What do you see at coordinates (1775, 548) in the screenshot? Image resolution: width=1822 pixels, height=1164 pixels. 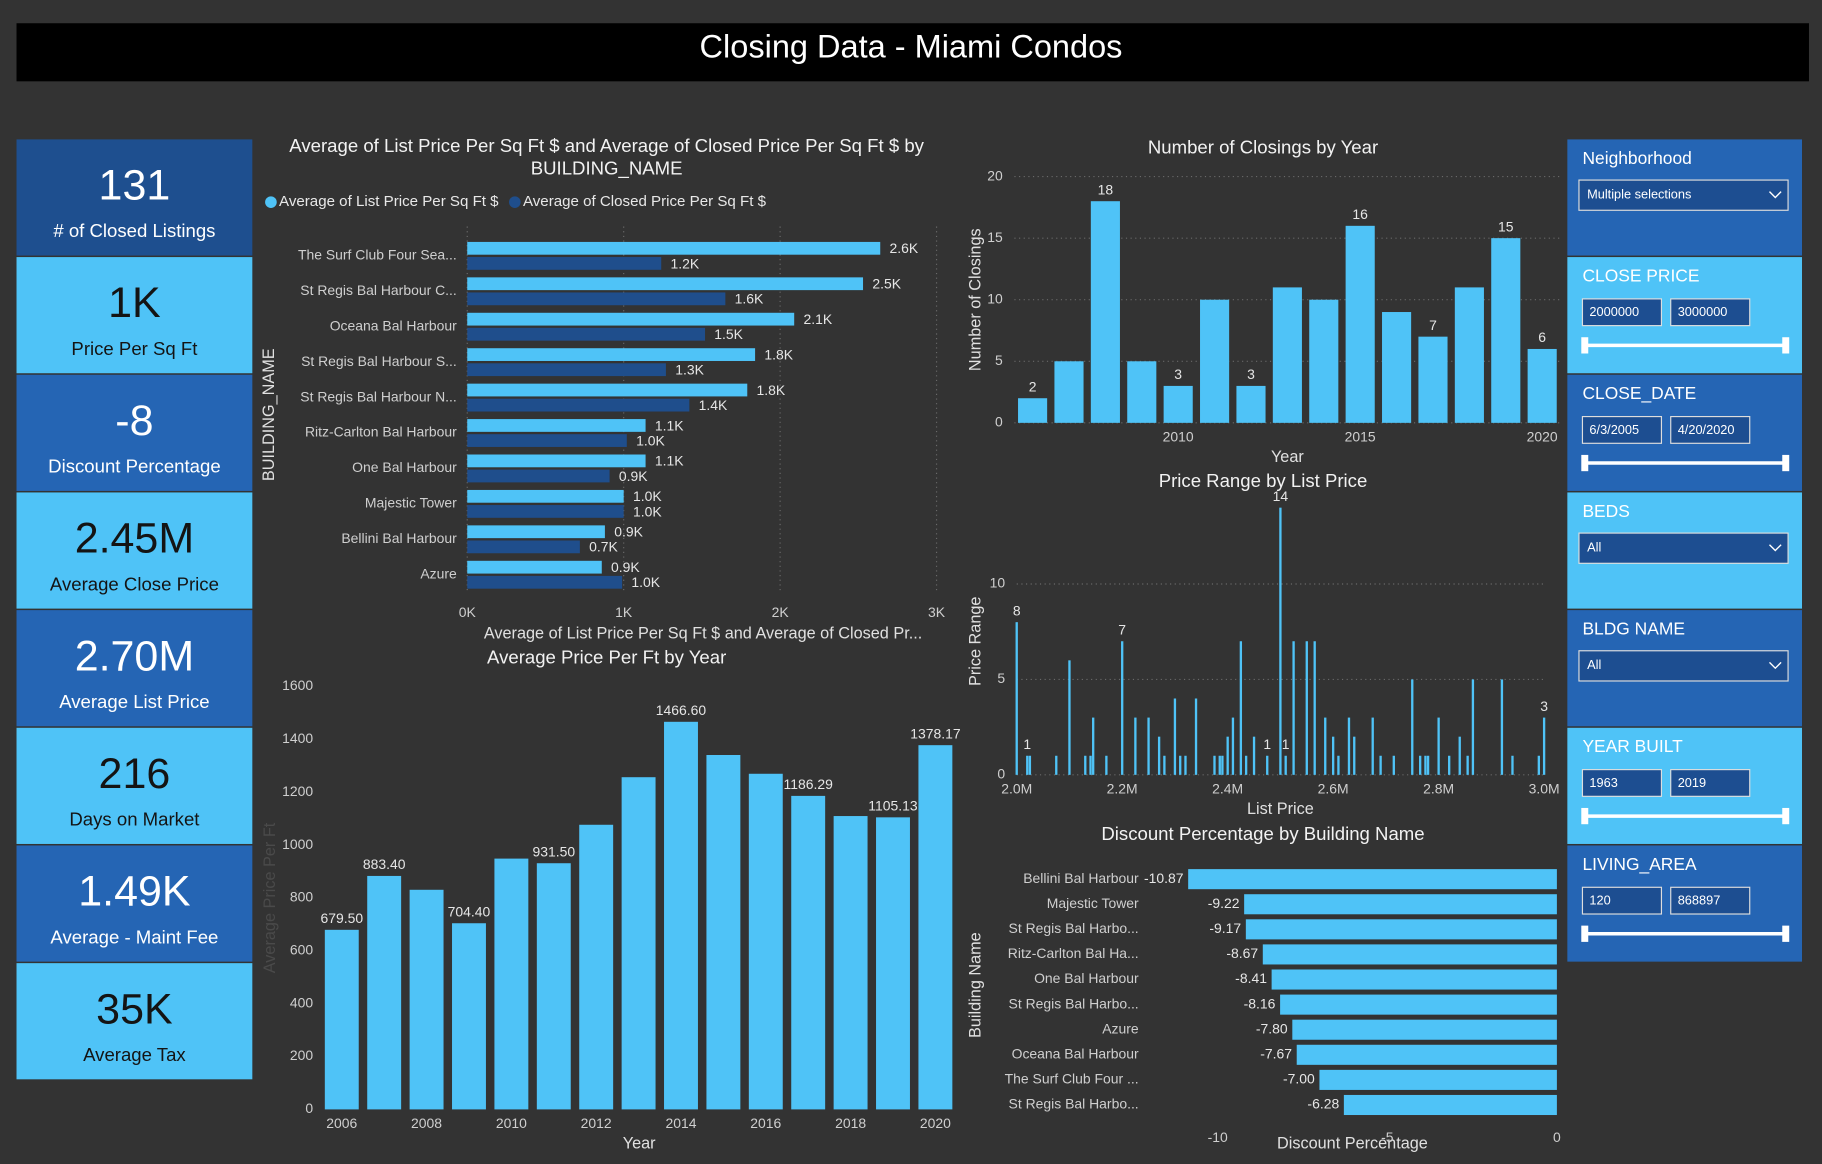 I see `dropdown-chevron` at bounding box center [1775, 548].